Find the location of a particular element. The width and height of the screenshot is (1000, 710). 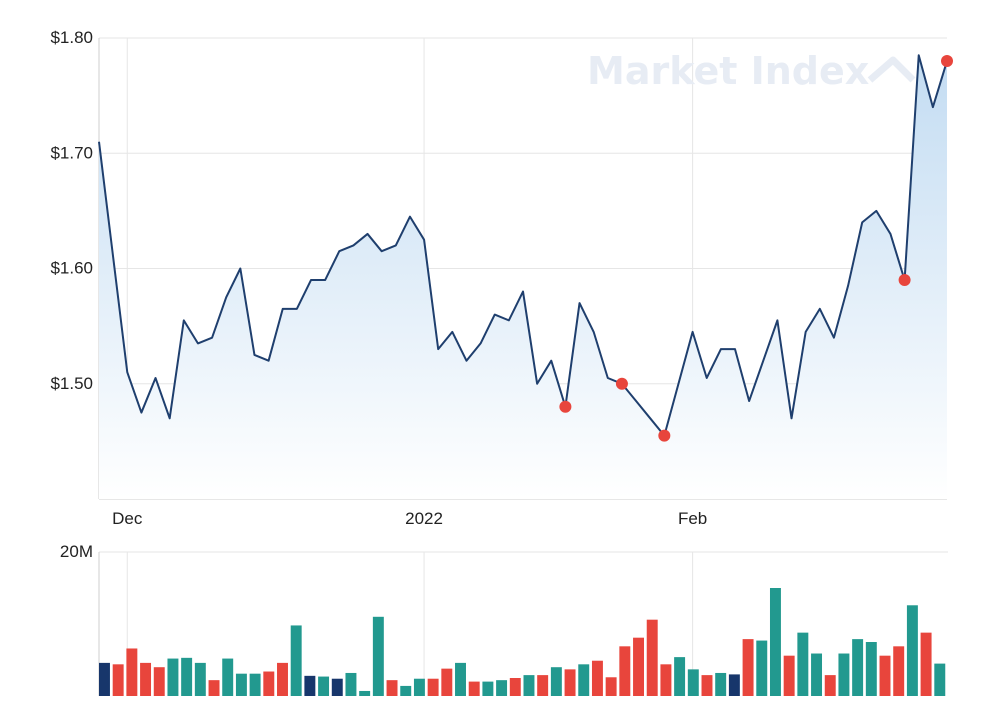

date-axis-labels: Dec 2022 Feb is located at coordinates (409, 518).